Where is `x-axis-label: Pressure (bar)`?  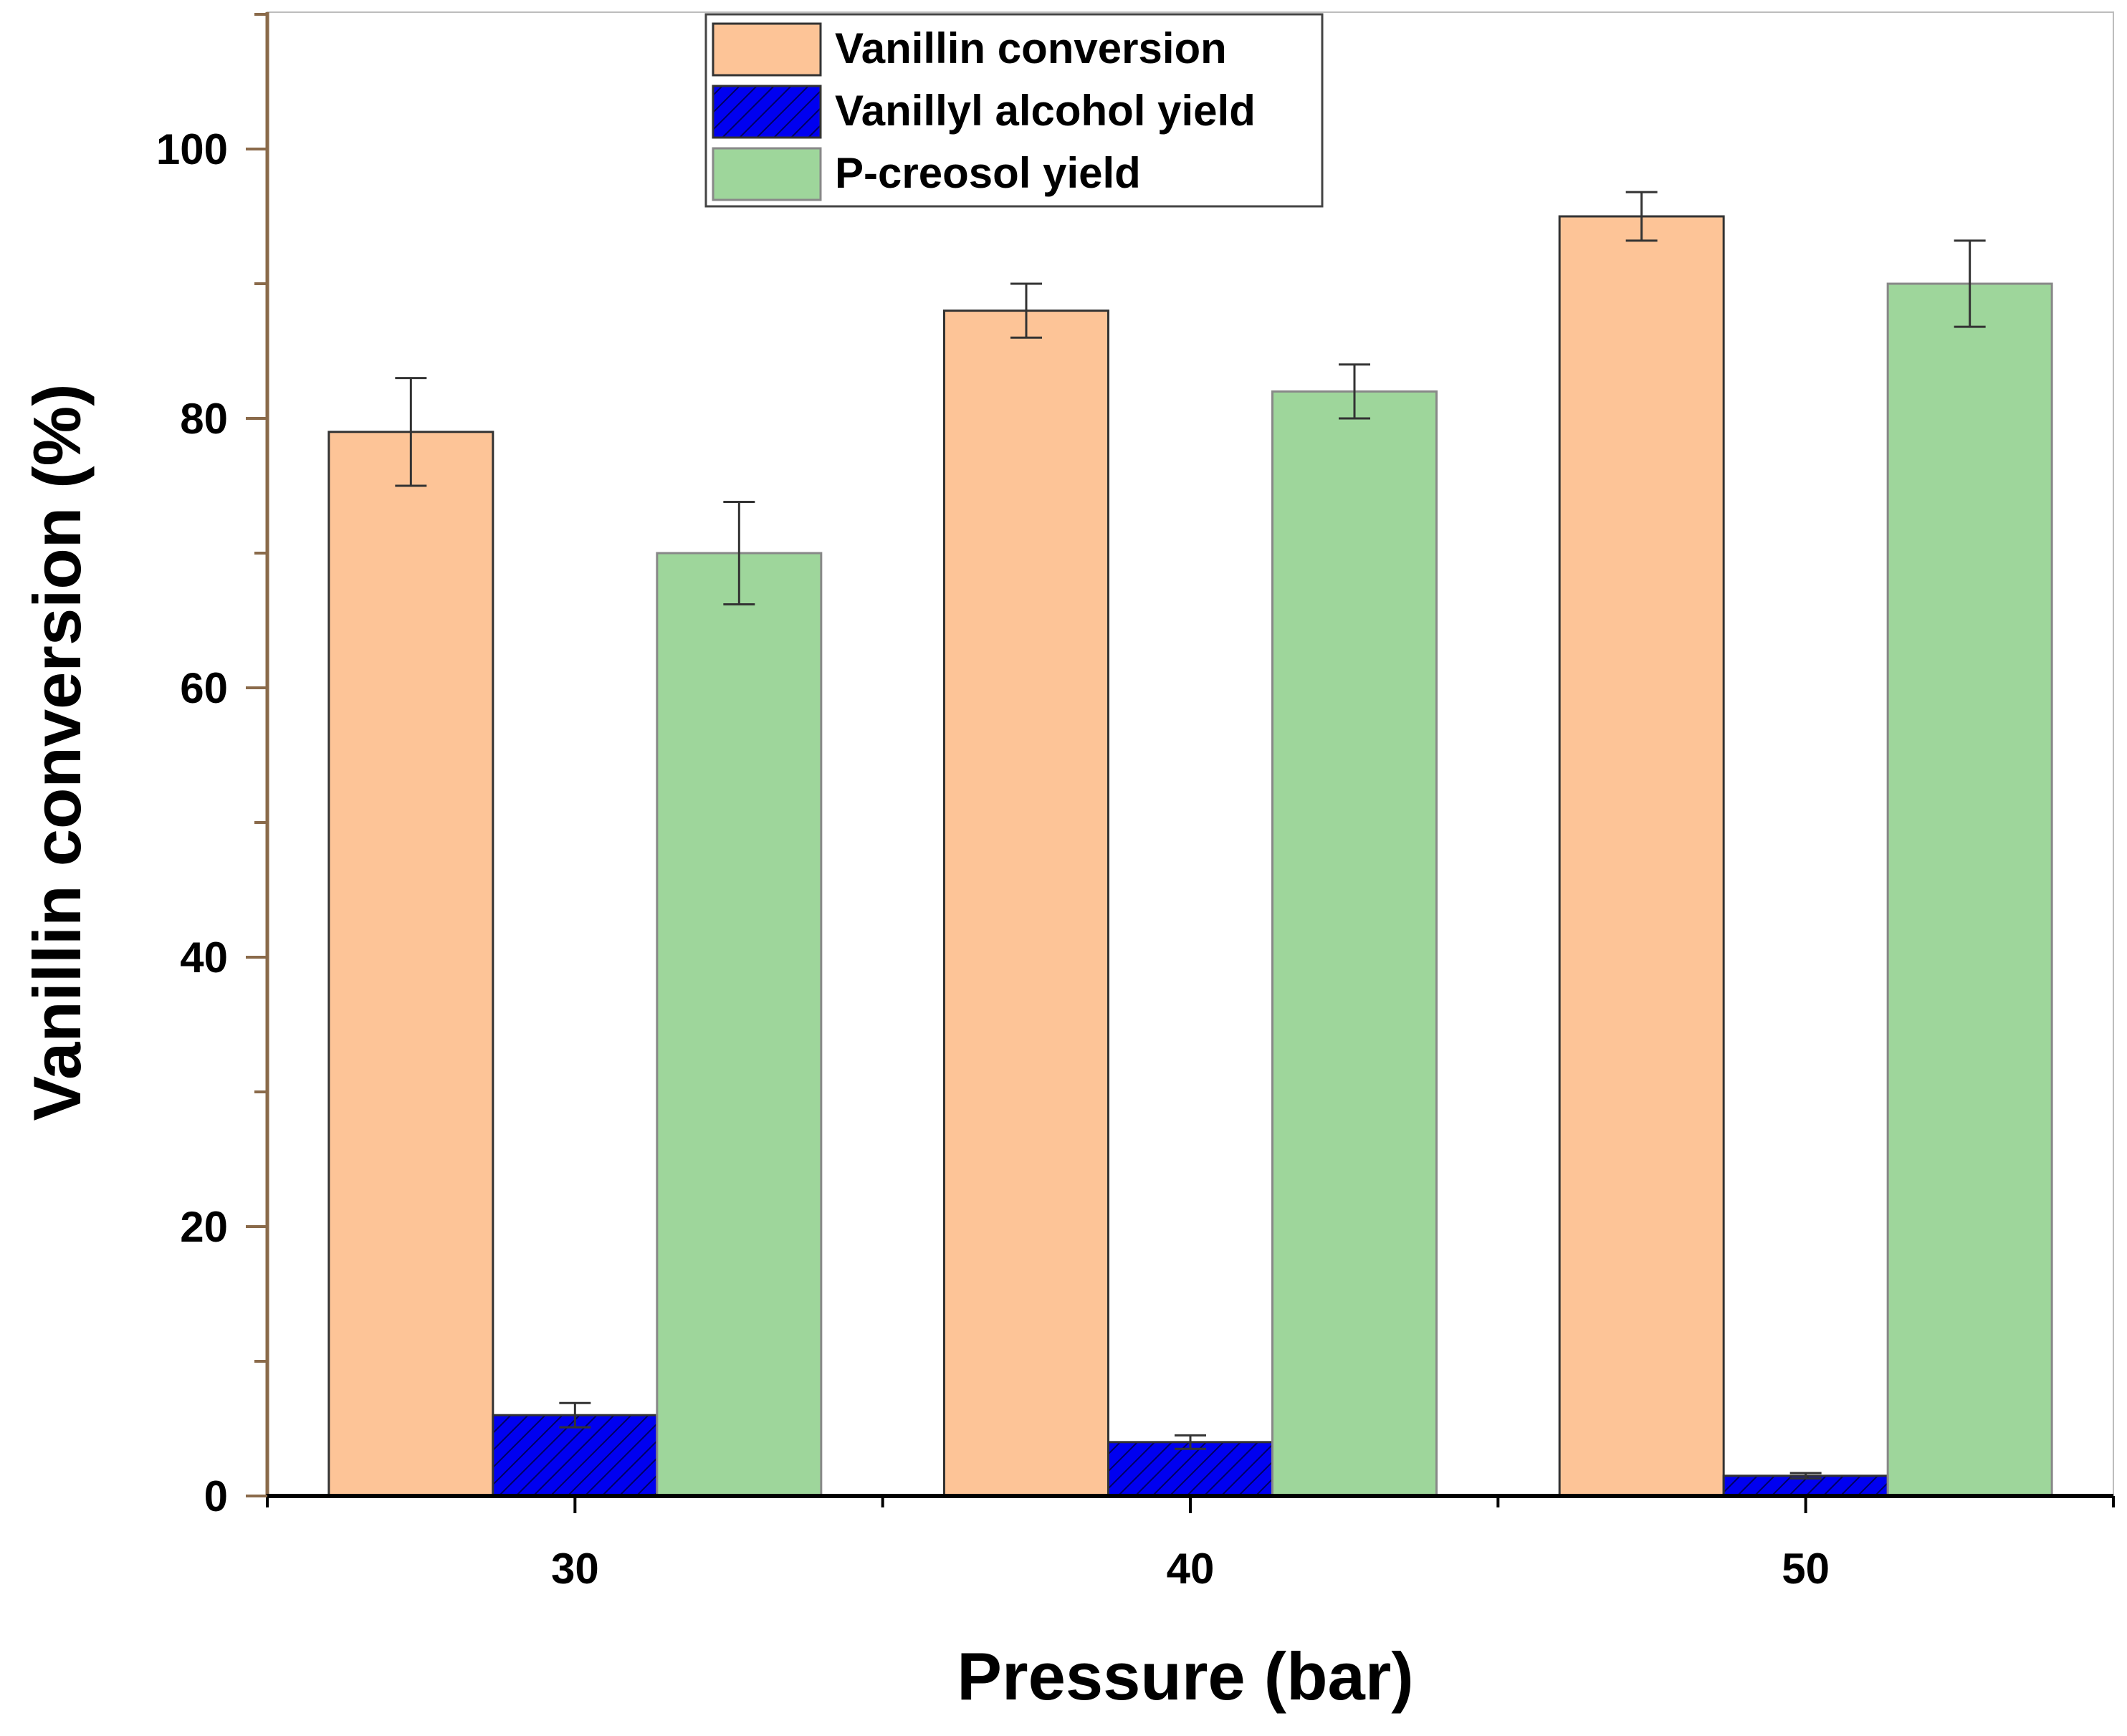
x-axis-label: Pressure (bar) is located at coordinates (1185, 1676).